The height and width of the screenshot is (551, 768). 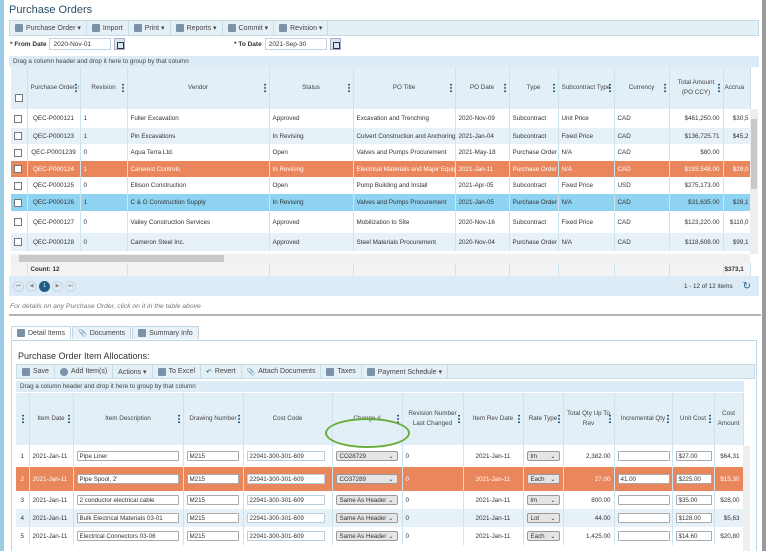 What do you see at coordinates (534, 88) in the screenshot?
I see `column-header-type: Type` at bounding box center [534, 88].